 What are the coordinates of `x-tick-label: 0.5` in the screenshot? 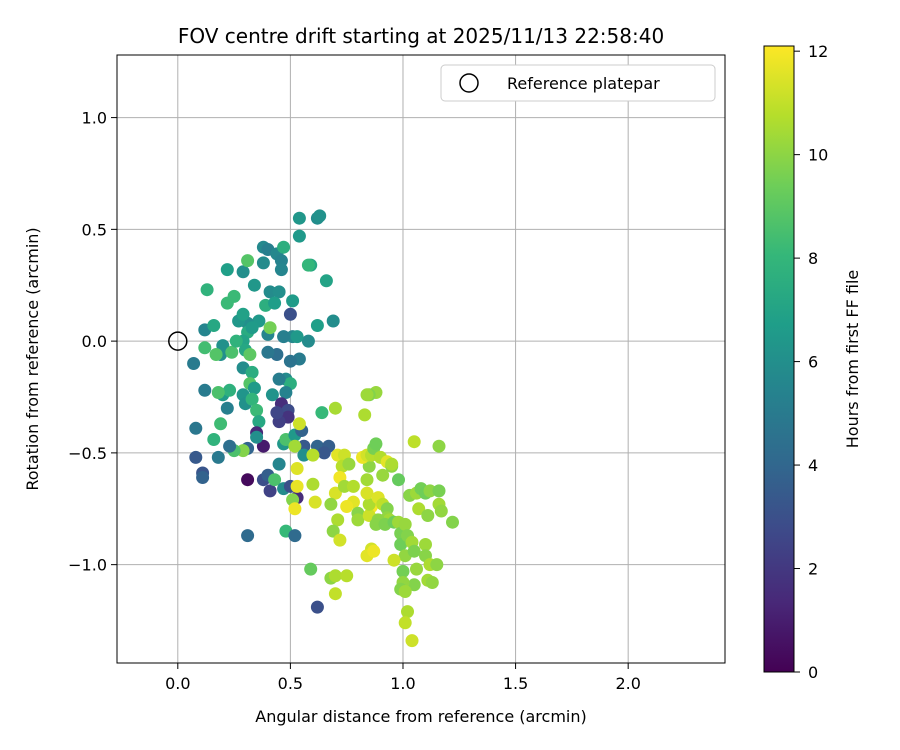 It's located at (290, 683).